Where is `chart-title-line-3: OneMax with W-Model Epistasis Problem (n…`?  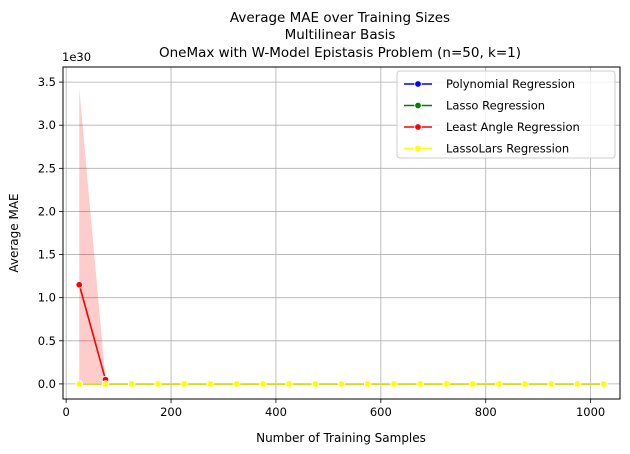
chart-title-line-3: OneMax with W-Model Epistasis Problem (n… is located at coordinates (340, 53).